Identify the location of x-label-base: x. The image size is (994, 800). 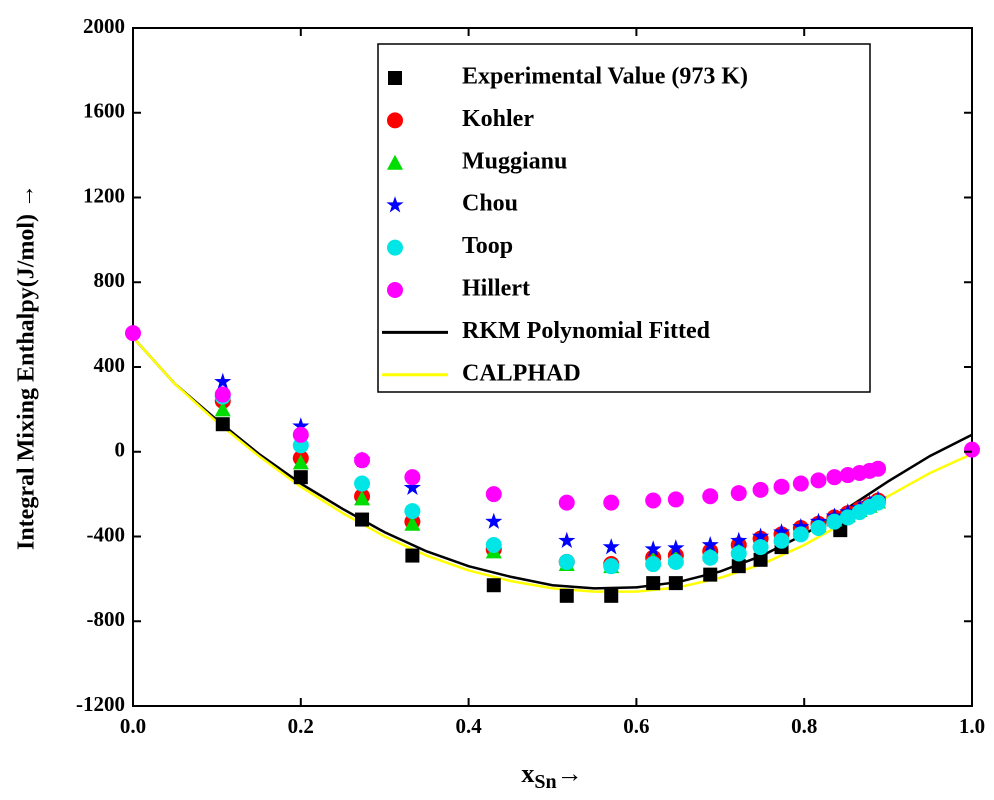
(527, 773).